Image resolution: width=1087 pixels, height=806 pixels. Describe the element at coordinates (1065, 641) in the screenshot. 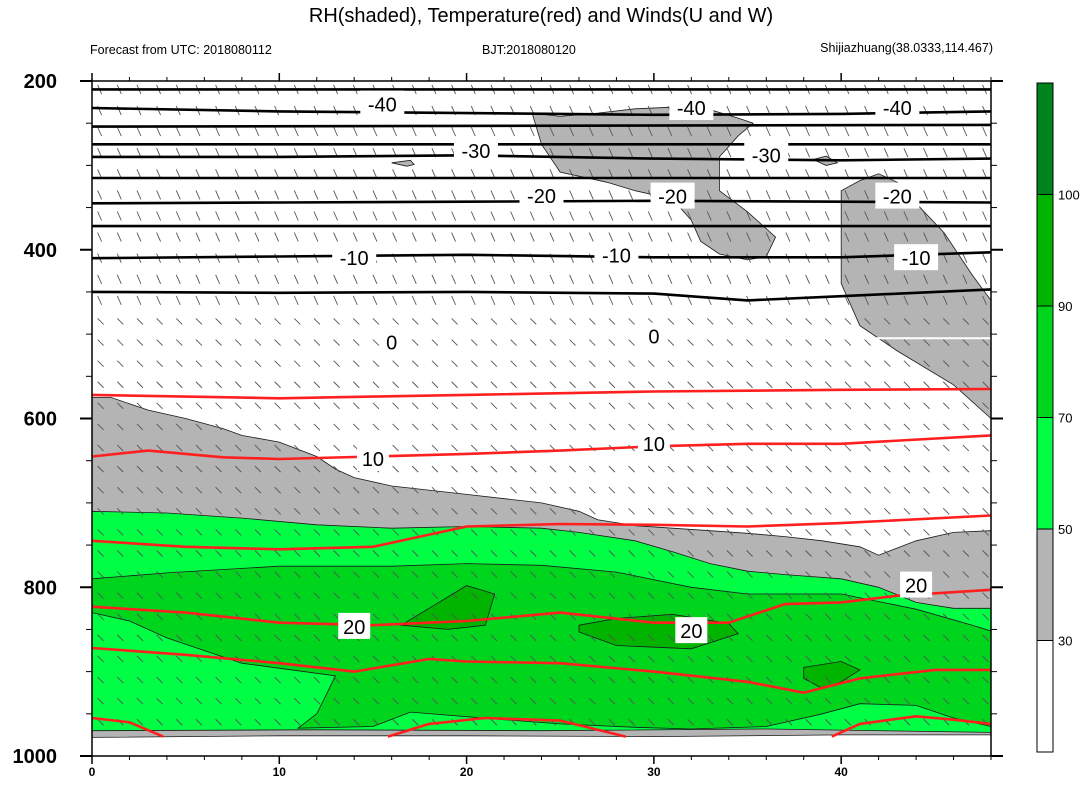

I see `colorbar-tick-label: 30` at that location.